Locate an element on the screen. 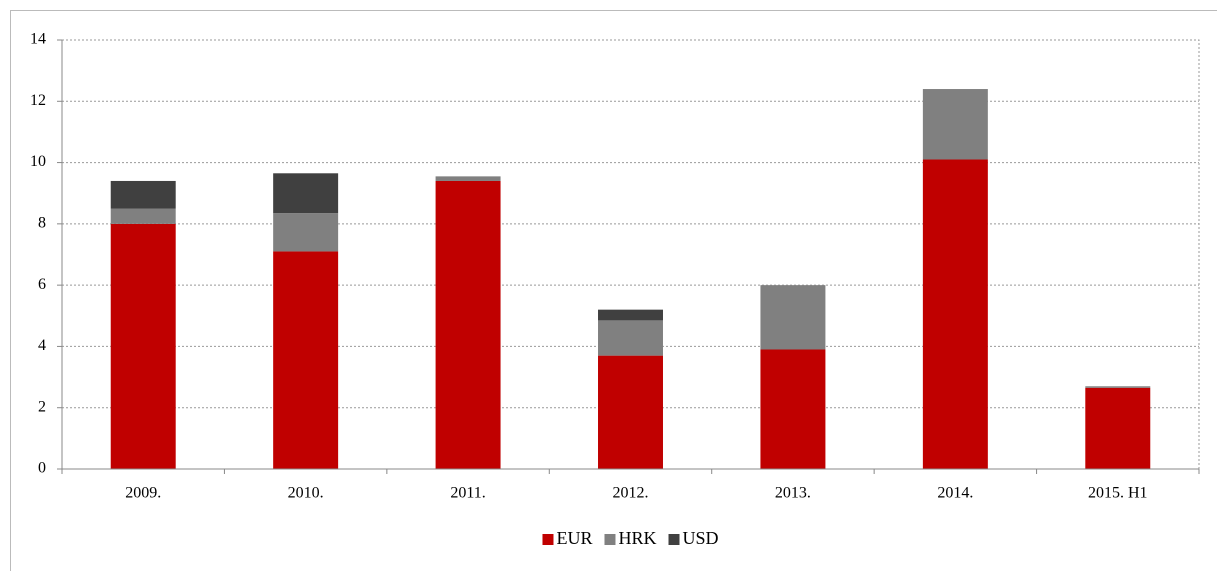 Image resolution: width=1217 pixels, height=571 pixels. y-tick-label: 4 is located at coordinates (42, 345).